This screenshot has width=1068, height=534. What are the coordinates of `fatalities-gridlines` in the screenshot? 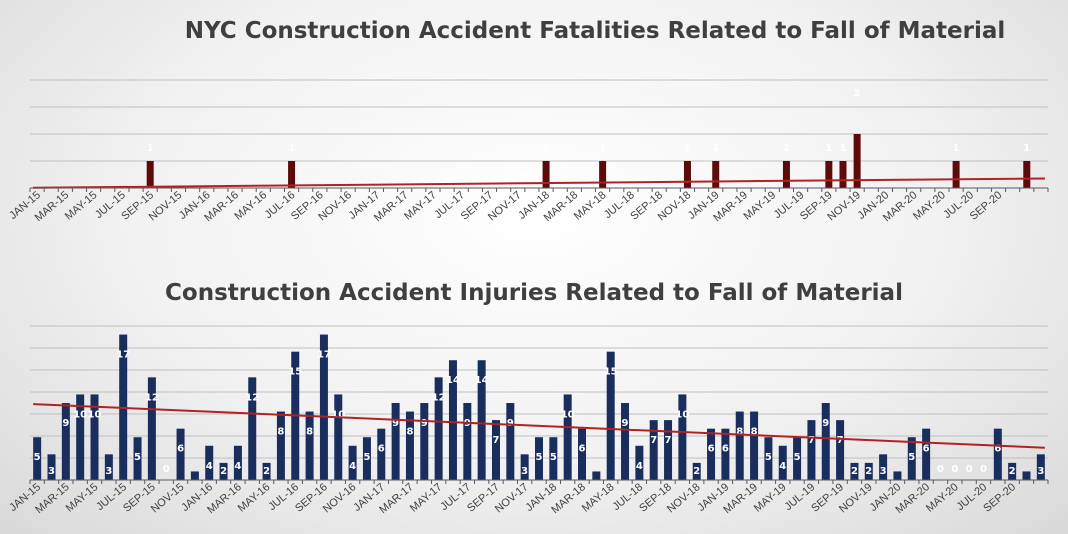 It's located at (539, 120).